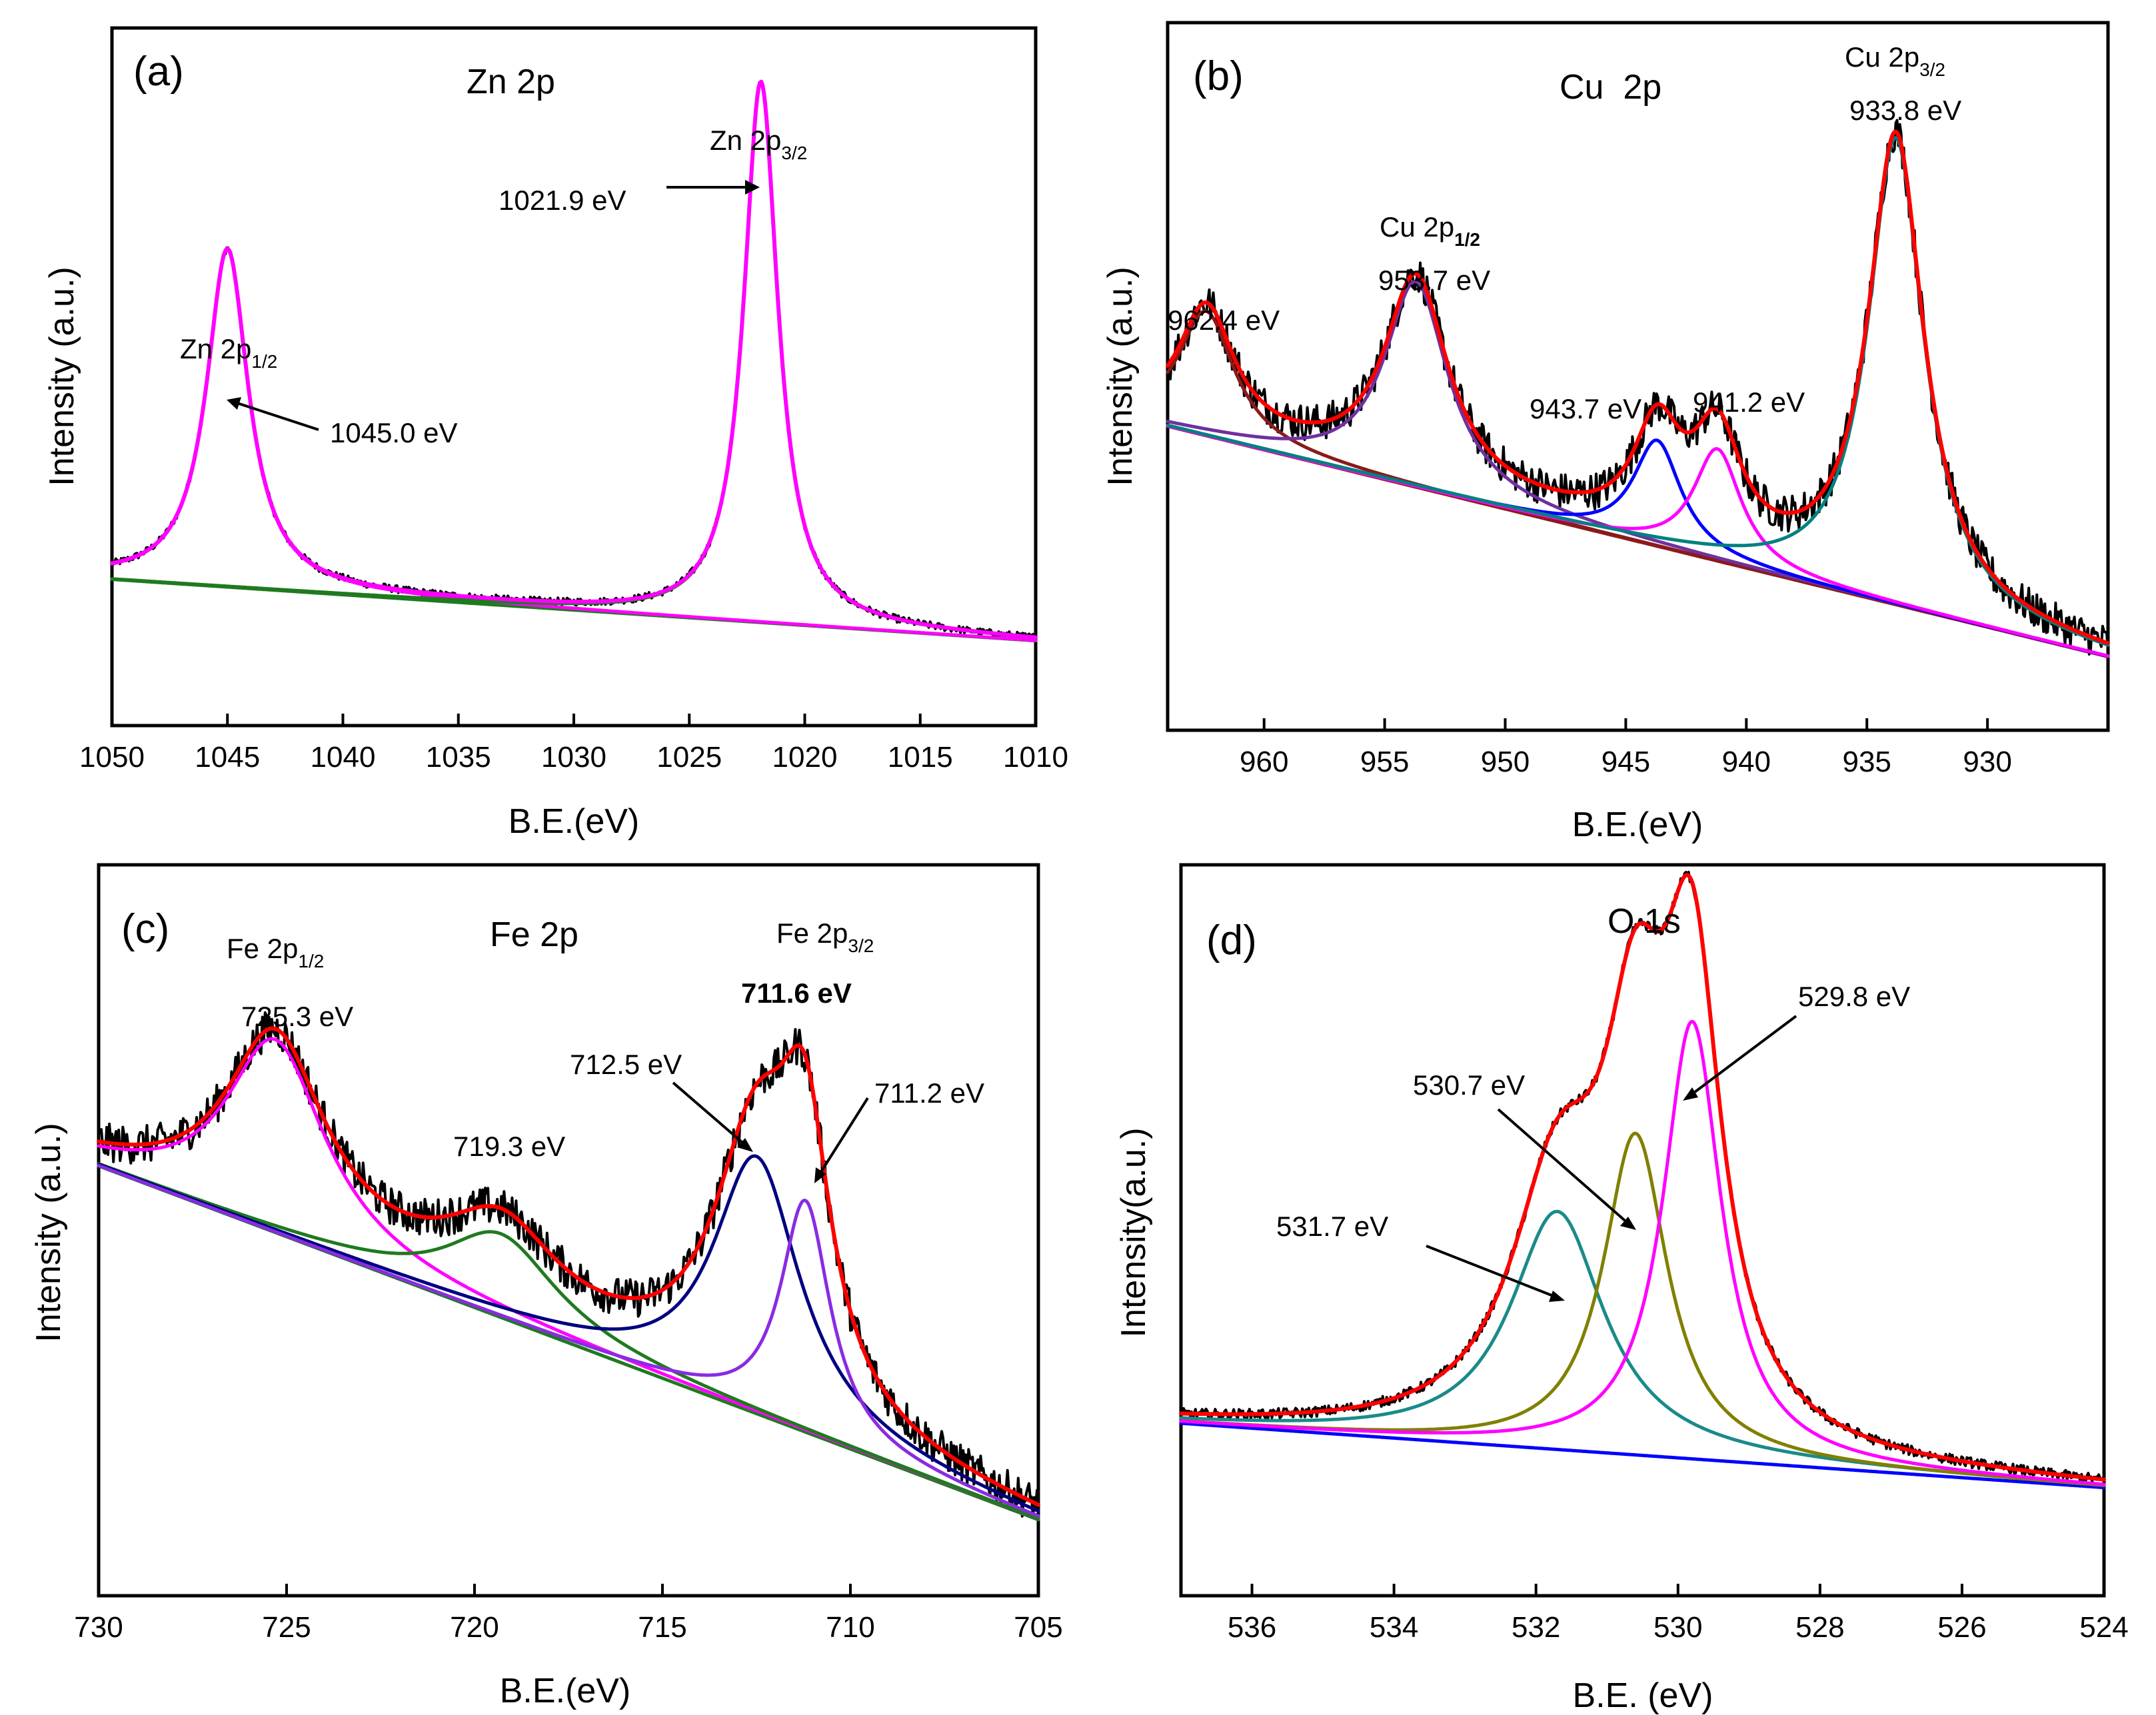  What do you see at coordinates (574, 821) in the screenshot?
I see `panel-a-xlabel: B.E.(eV)` at bounding box center [574, 821].